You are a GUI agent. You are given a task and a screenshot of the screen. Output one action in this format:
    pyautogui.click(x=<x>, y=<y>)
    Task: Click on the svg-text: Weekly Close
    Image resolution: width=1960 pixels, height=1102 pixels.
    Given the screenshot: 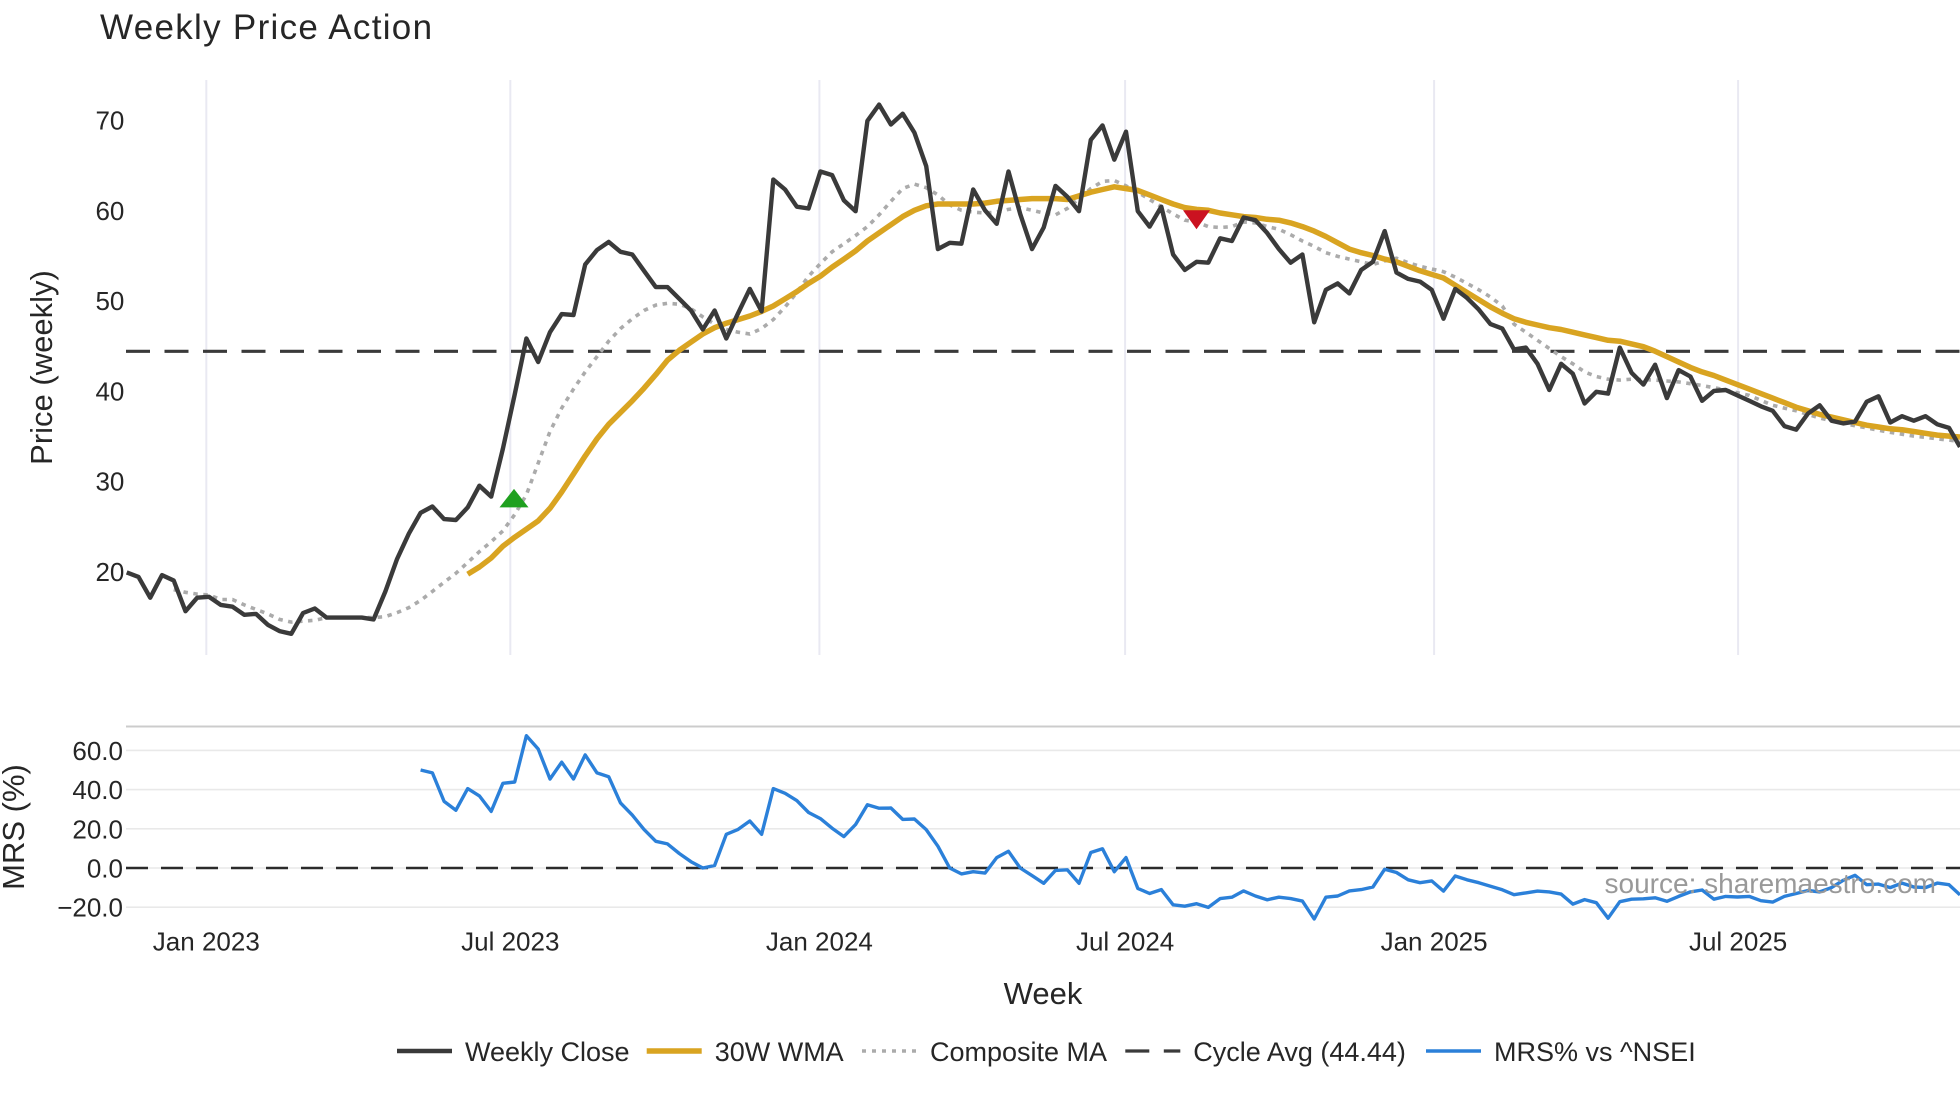 What is the action you would take?
    pyautogui.click(x=547, y=1052)
    